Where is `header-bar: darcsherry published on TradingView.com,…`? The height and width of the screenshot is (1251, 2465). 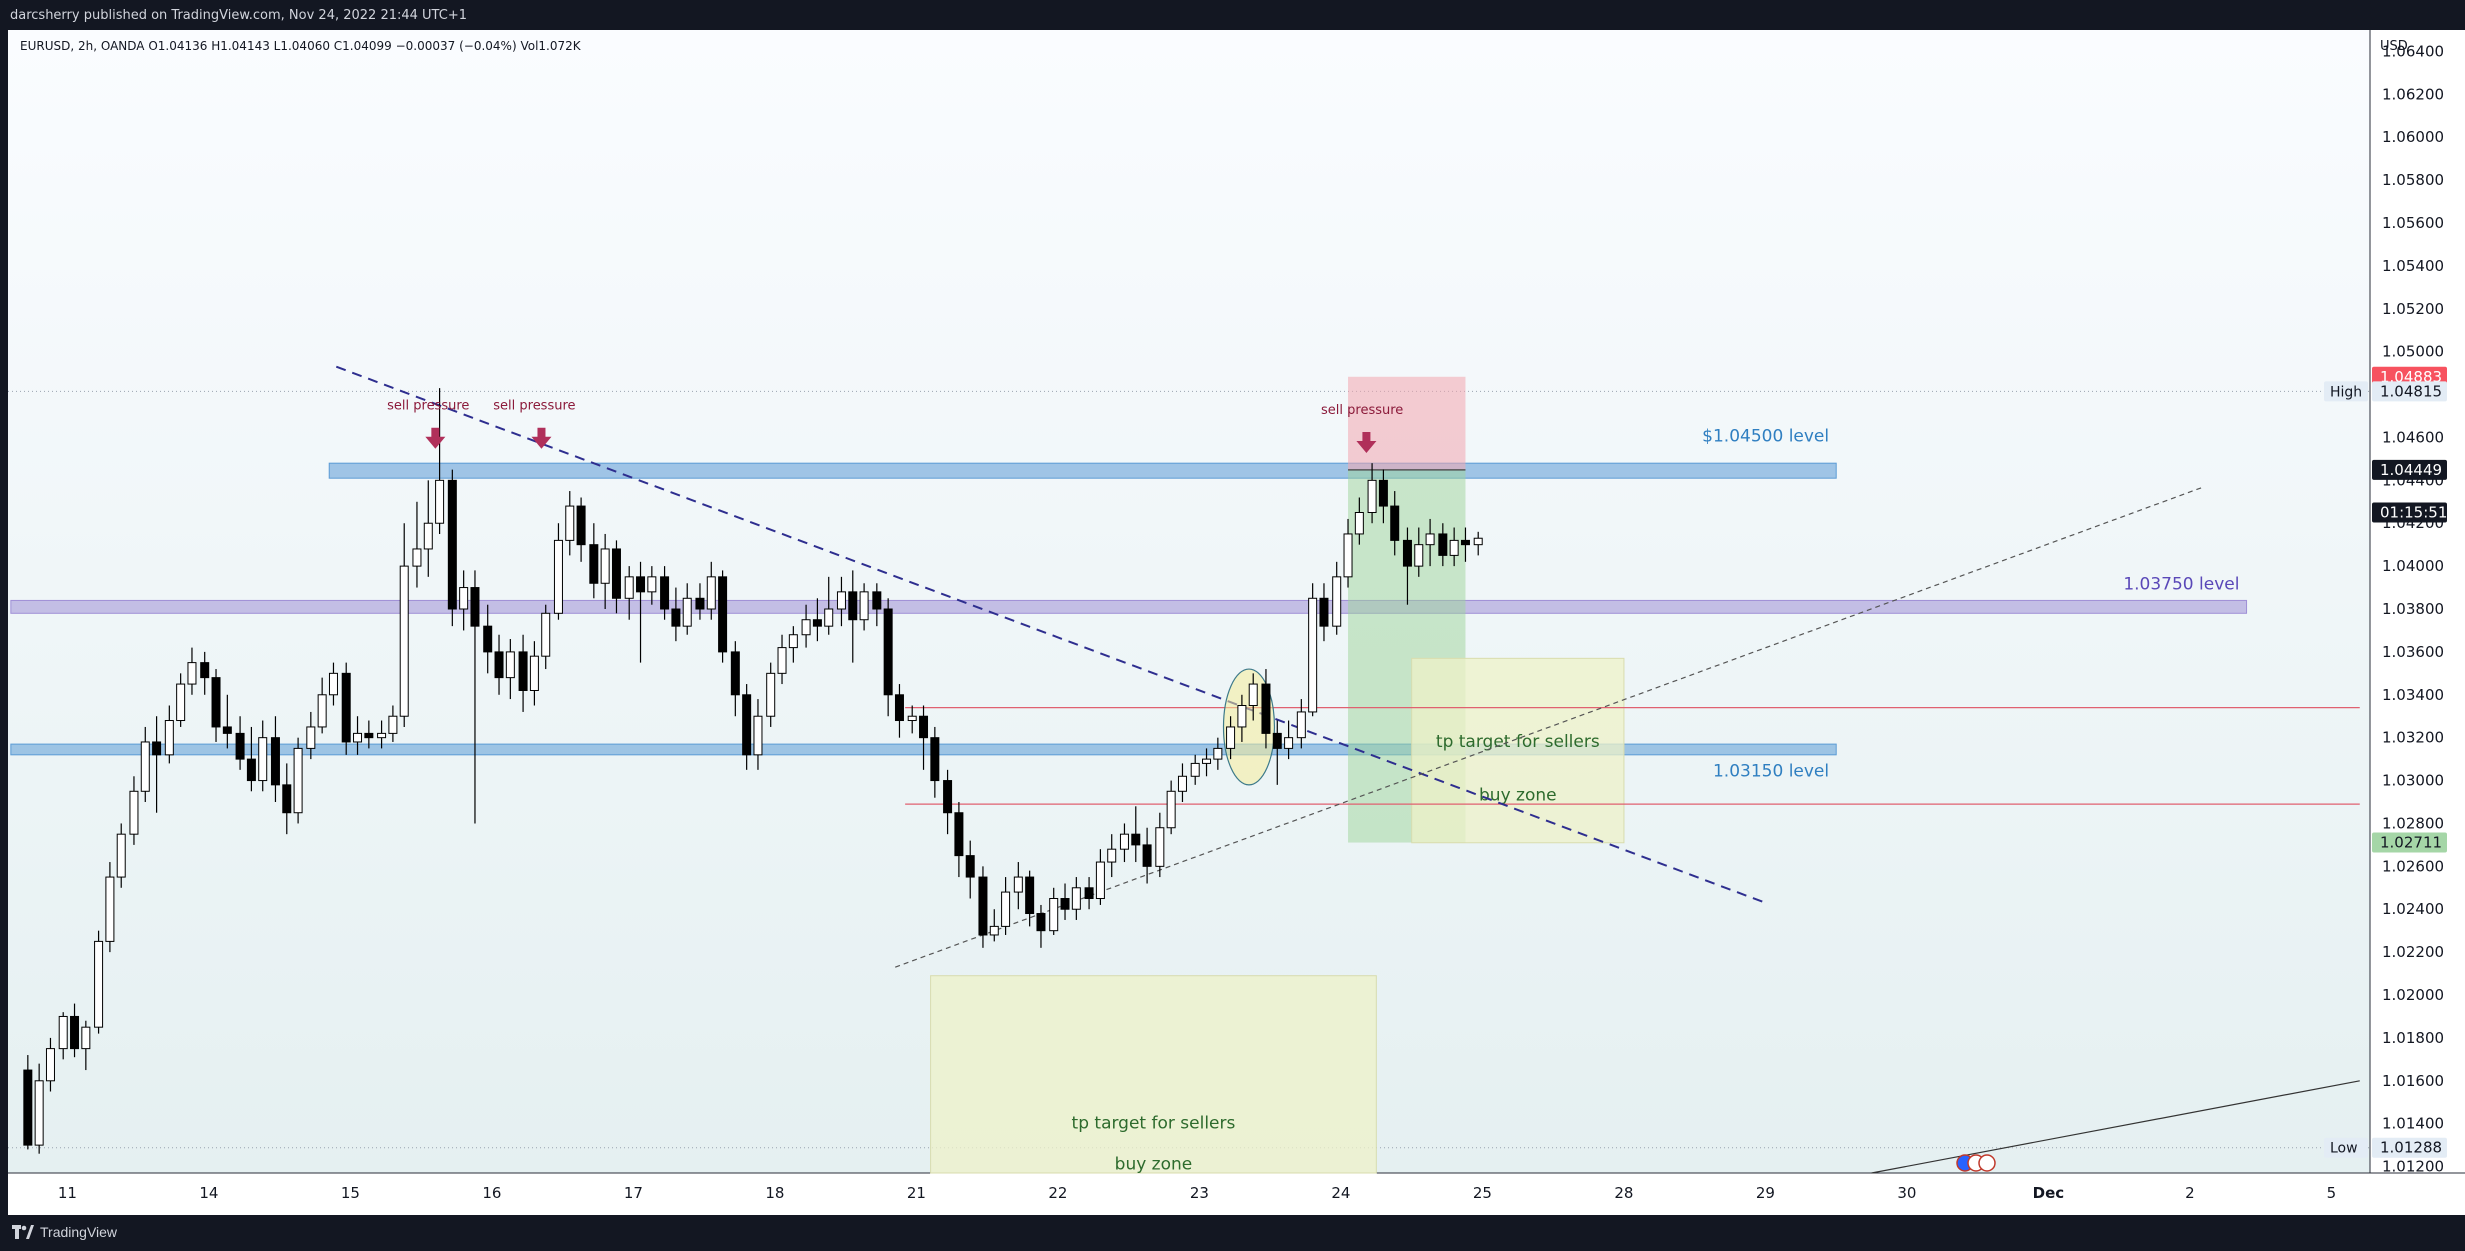 header-bar: darcsherry published on TradingView.com,… is located at coordinates (1232, 15).